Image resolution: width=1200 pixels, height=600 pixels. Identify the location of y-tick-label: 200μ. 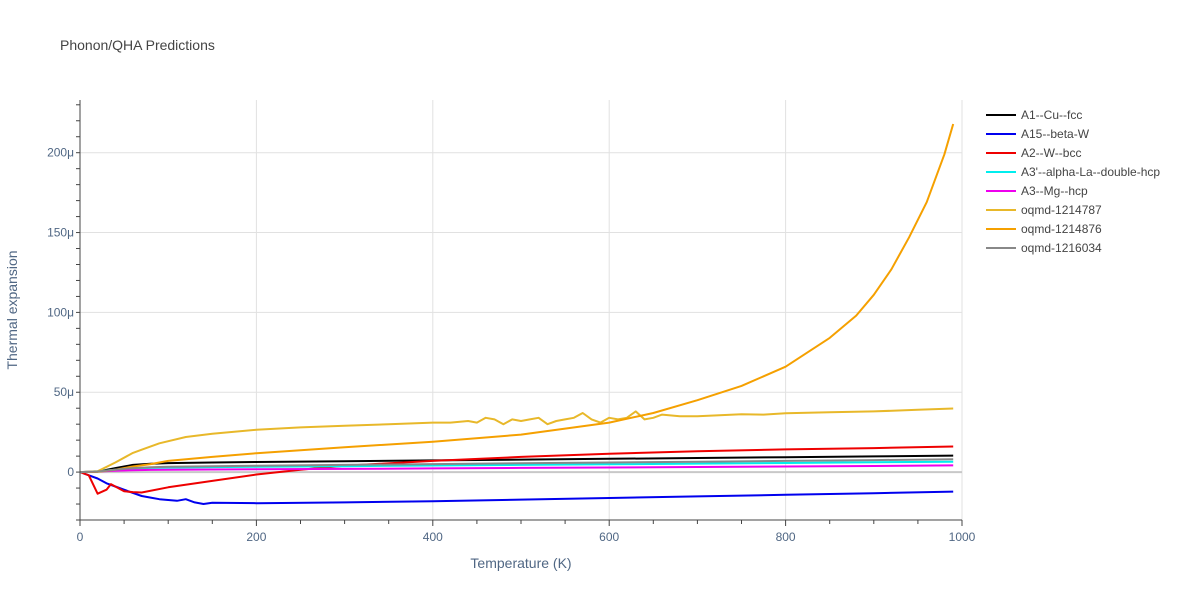
(60, 153).